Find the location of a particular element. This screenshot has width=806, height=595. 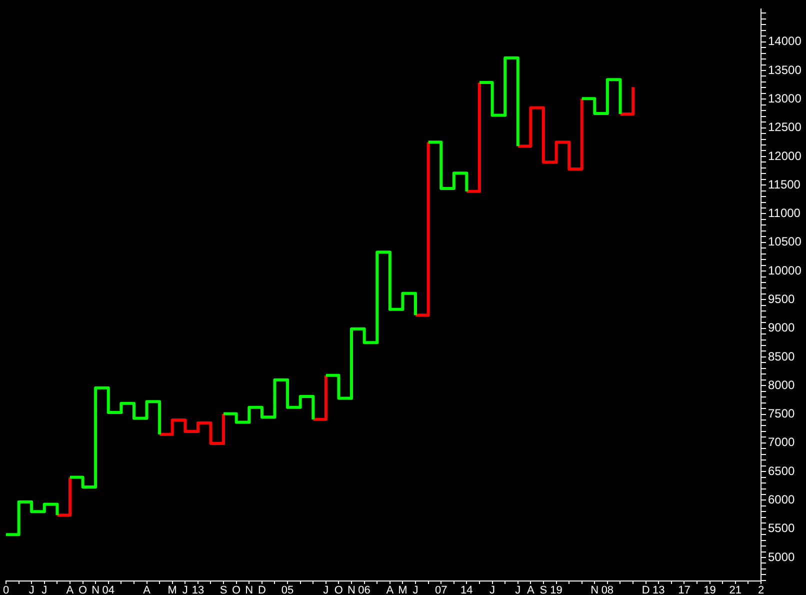

y-tick-label: 6500 is located at coordinates (782, 471).